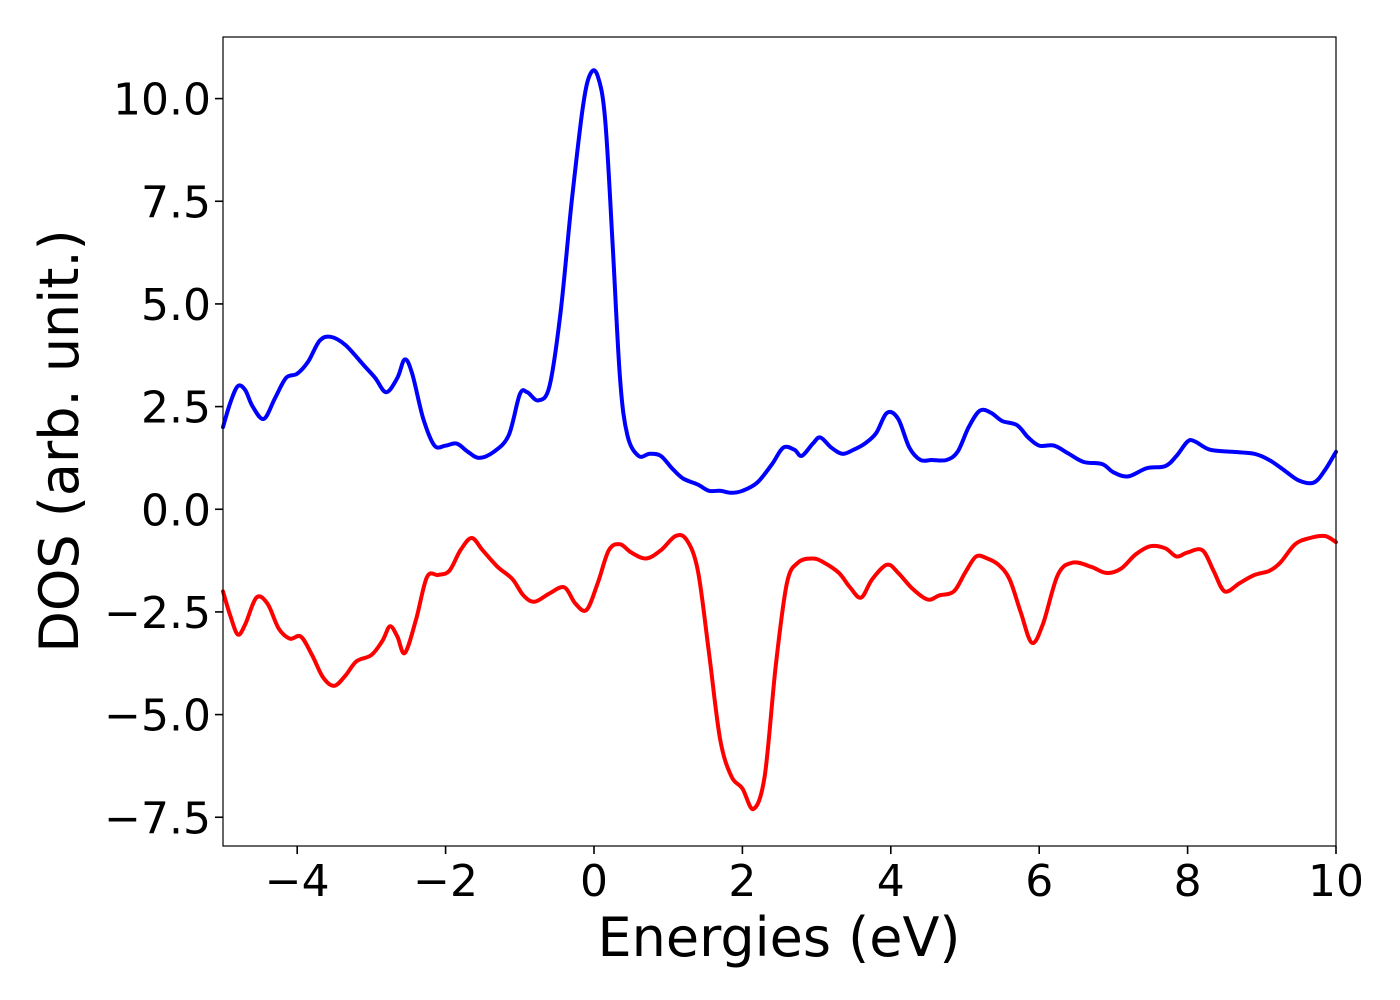 Image resolution: width=1400 pixels, height=1000 pixels. Describe the element at coordinates (163, 459) in the screenshot. I see `y-axis-ticks: 10.0 7.5 5.0 2.5 0.0 −2.5 −5.0 −7.5` at that location.